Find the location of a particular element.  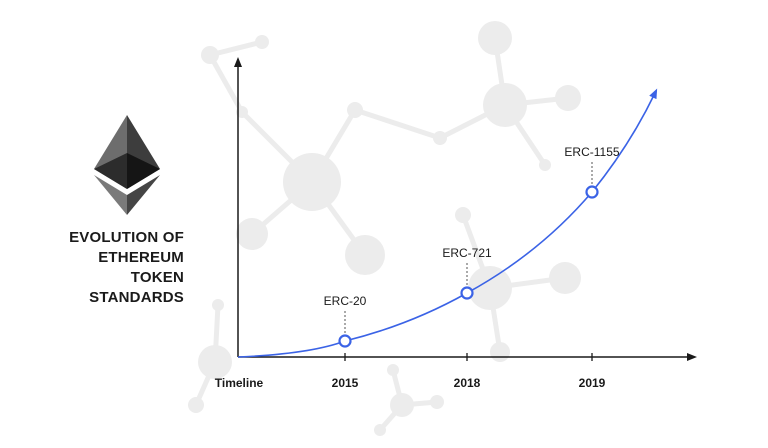

title-line: STANDARDS is located at coordinates (136, 297).